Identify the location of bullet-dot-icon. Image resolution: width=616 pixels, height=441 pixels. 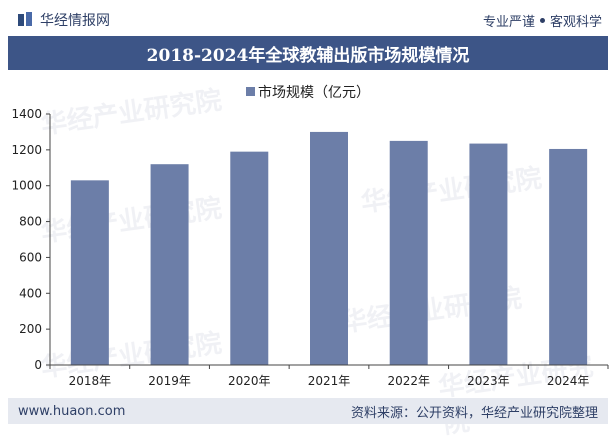
(542, 20).